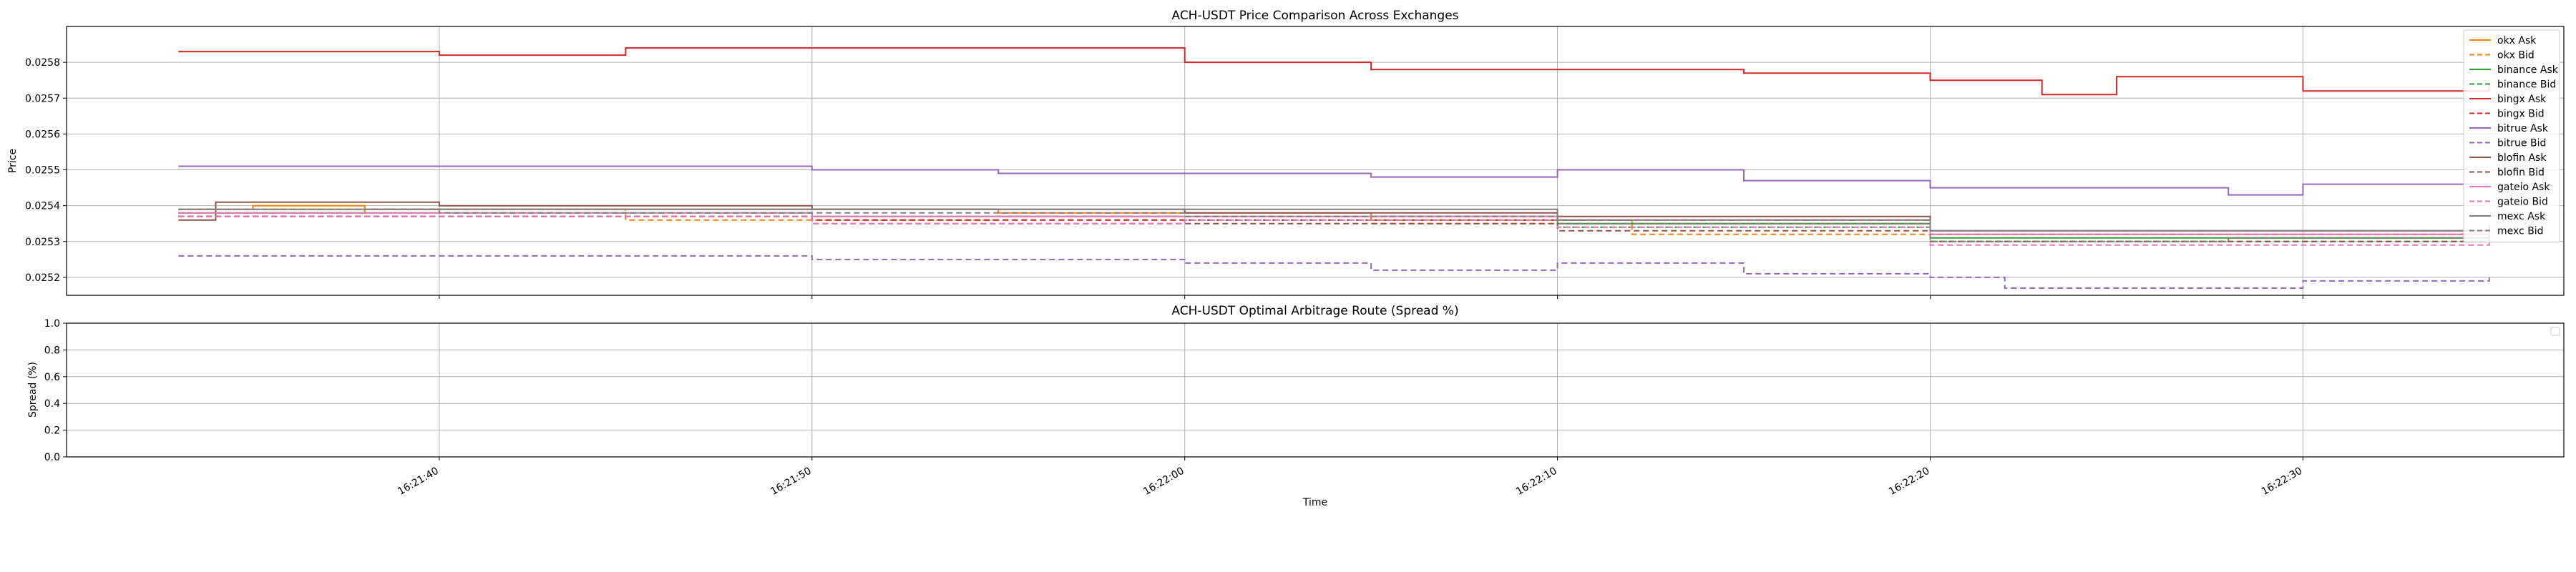  I want to click on series-line-bitrue-ask, so click(1333, 180).